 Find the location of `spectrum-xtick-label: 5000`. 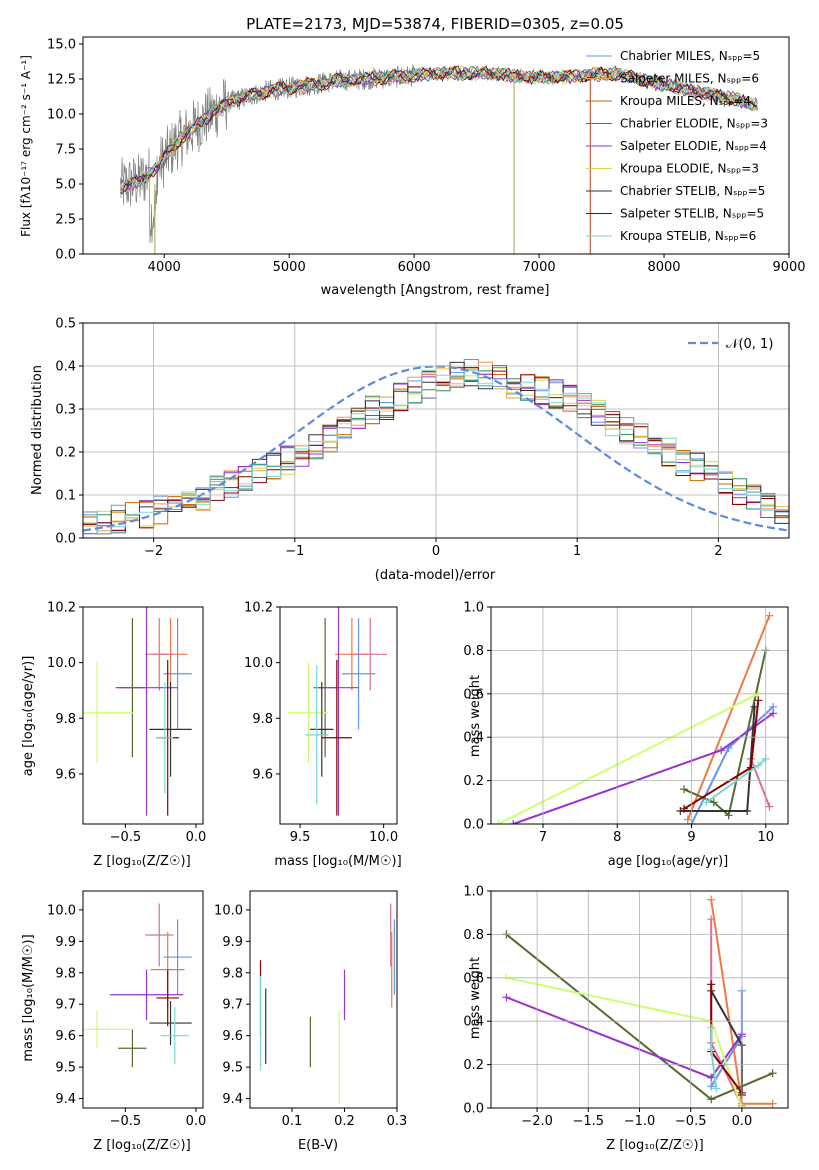

spectrum-xtick-label: 5000 is located at coordinates (289, 267).